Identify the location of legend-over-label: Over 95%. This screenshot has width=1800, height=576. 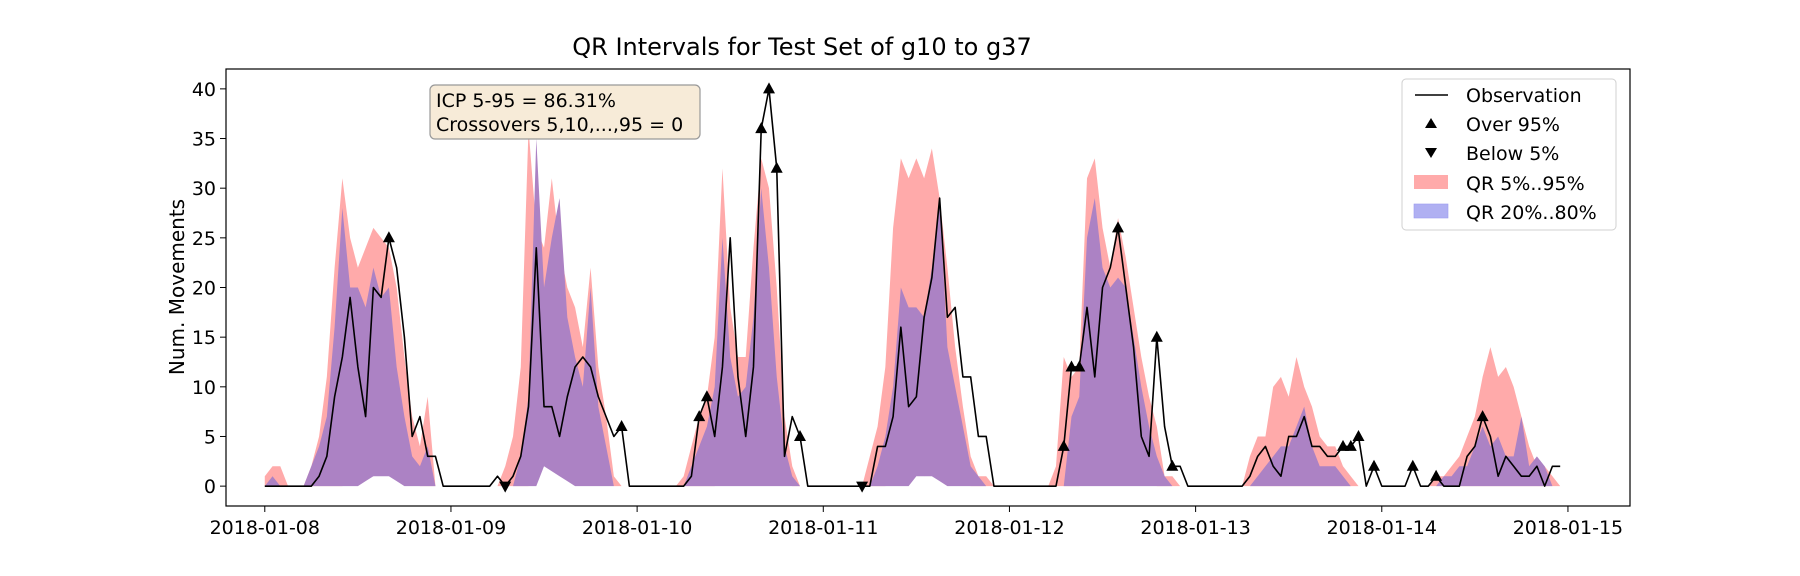
(1513, 125).